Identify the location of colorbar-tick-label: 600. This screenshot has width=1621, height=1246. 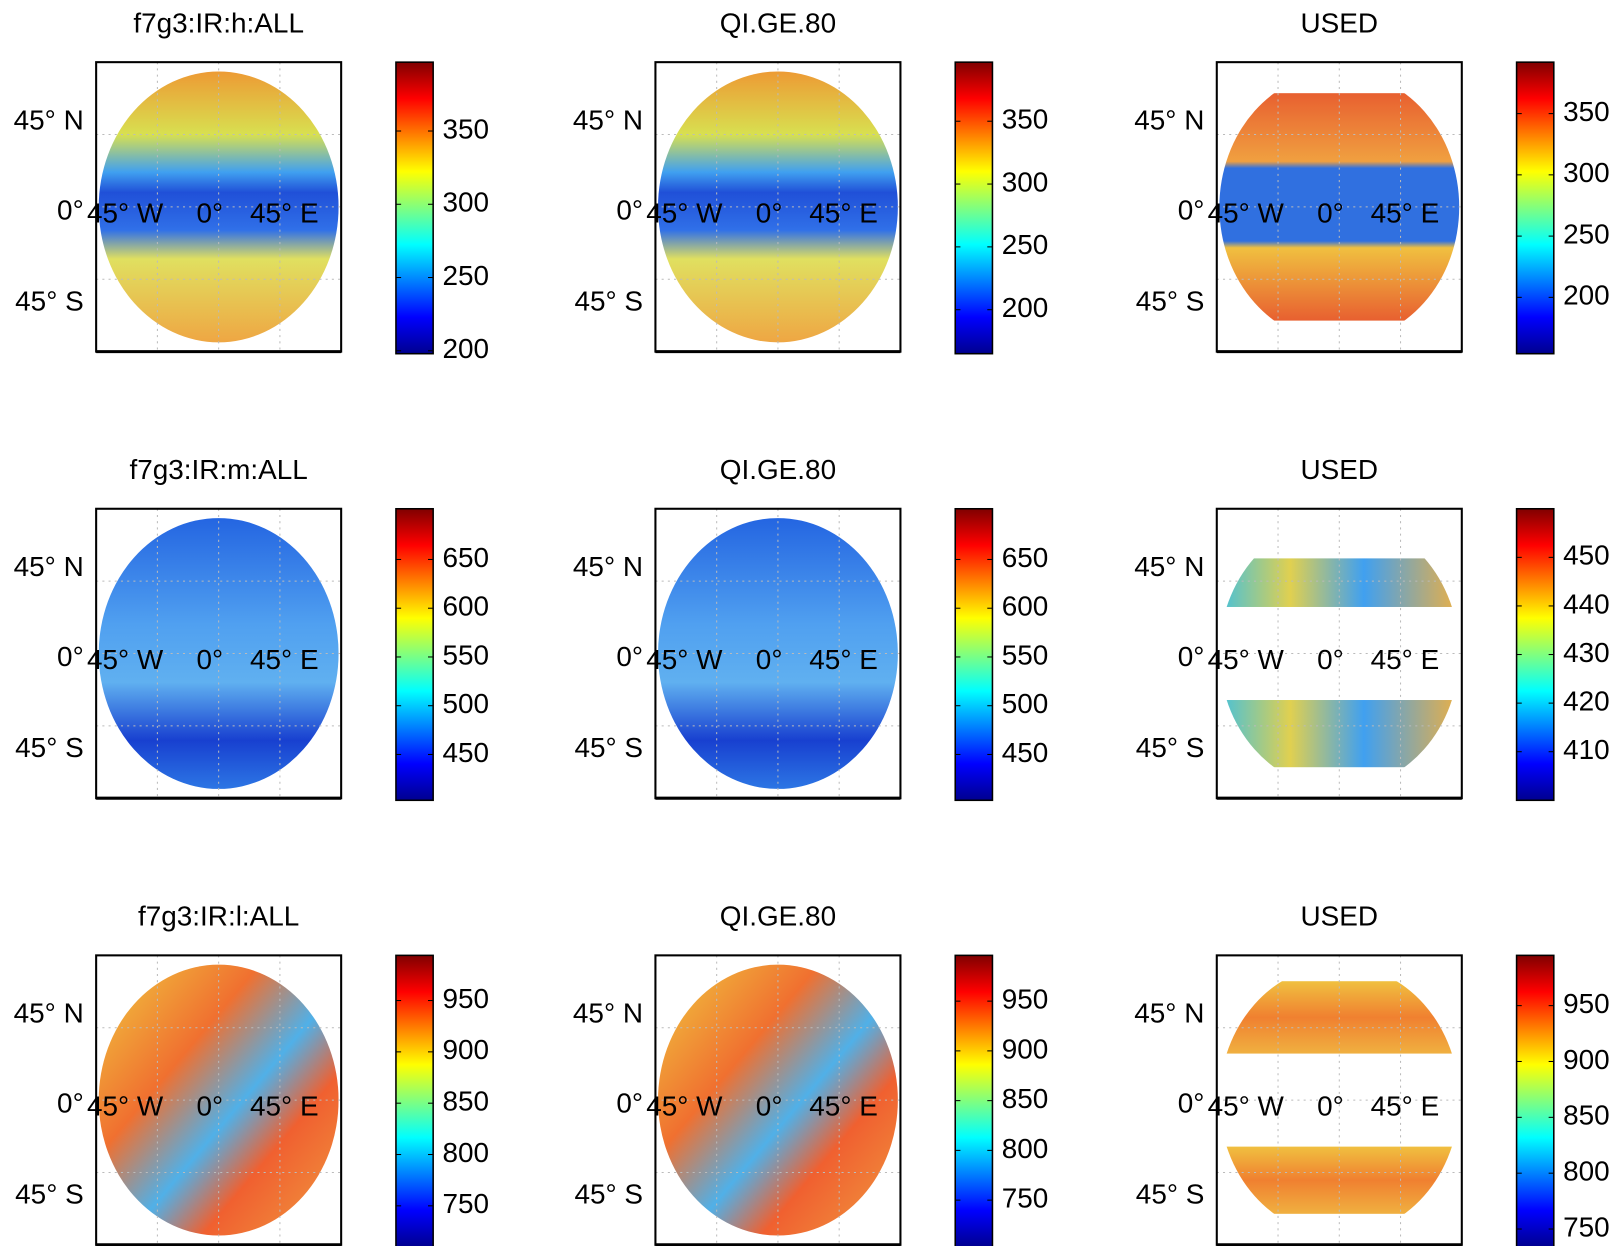
(1025, 606).